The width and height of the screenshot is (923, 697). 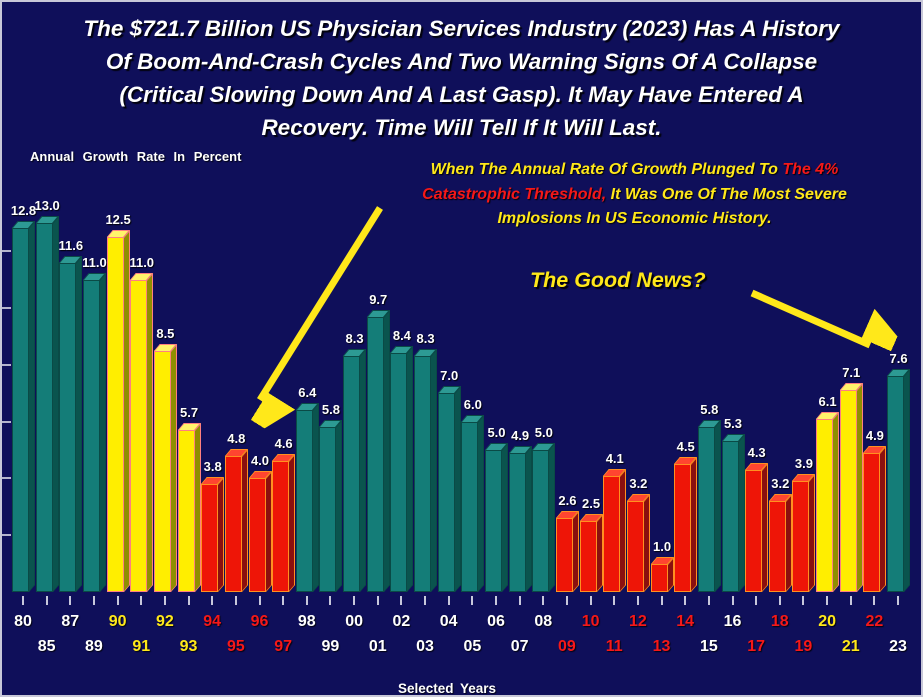 What do you see at coordinates (23, 621) in the screenshot?
I see `x-tick-label: 80` at bounding box center [23, 621].